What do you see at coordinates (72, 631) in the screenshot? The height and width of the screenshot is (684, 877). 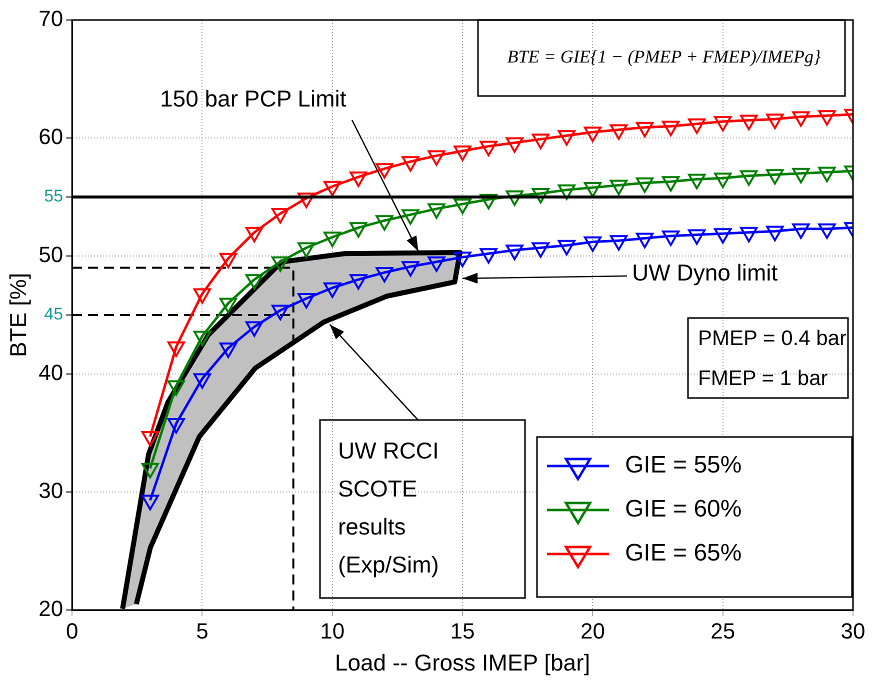 I see `x-tick-label: 0` at bounding box center [72, 631].